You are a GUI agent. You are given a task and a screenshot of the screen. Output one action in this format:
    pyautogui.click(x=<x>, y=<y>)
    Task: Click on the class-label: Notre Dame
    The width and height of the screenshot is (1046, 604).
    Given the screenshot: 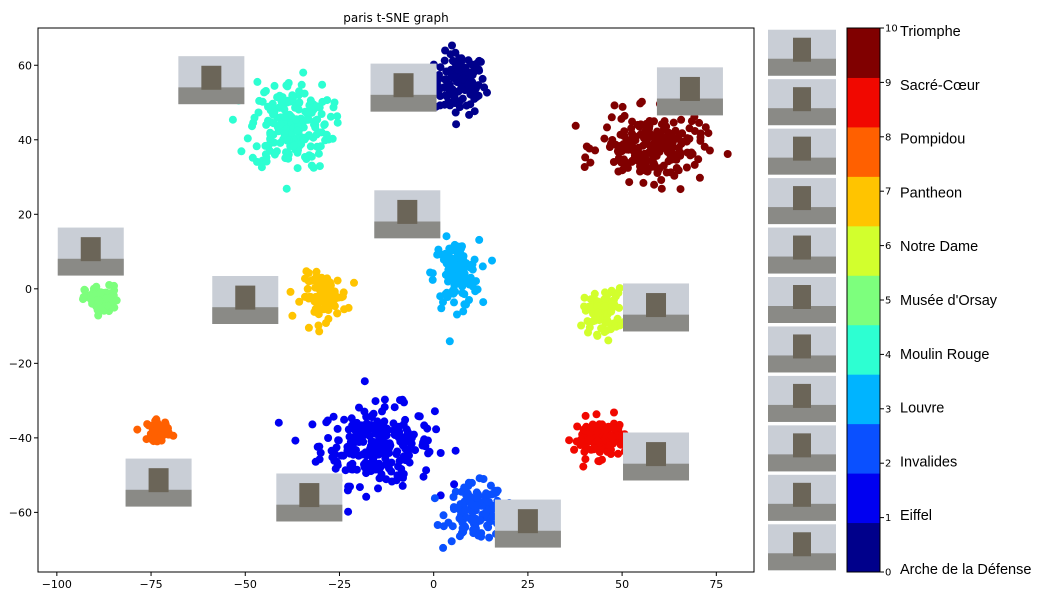 What is the action you would take?
    pyautogui.click(x=939, y=247)
    